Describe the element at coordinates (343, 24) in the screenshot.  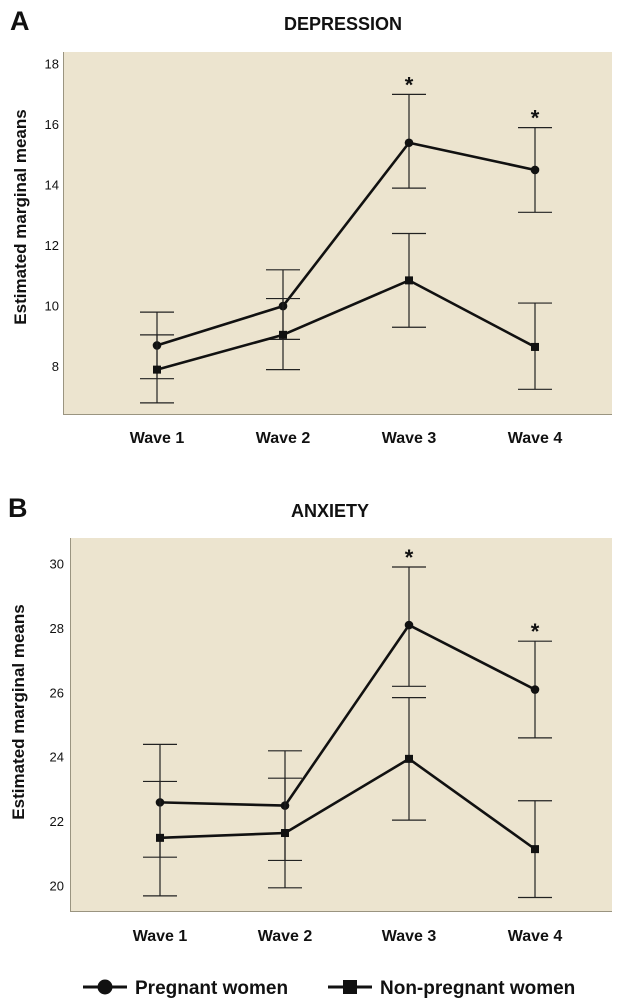
I see `panel-a-title: DEPRESSION` at that location.